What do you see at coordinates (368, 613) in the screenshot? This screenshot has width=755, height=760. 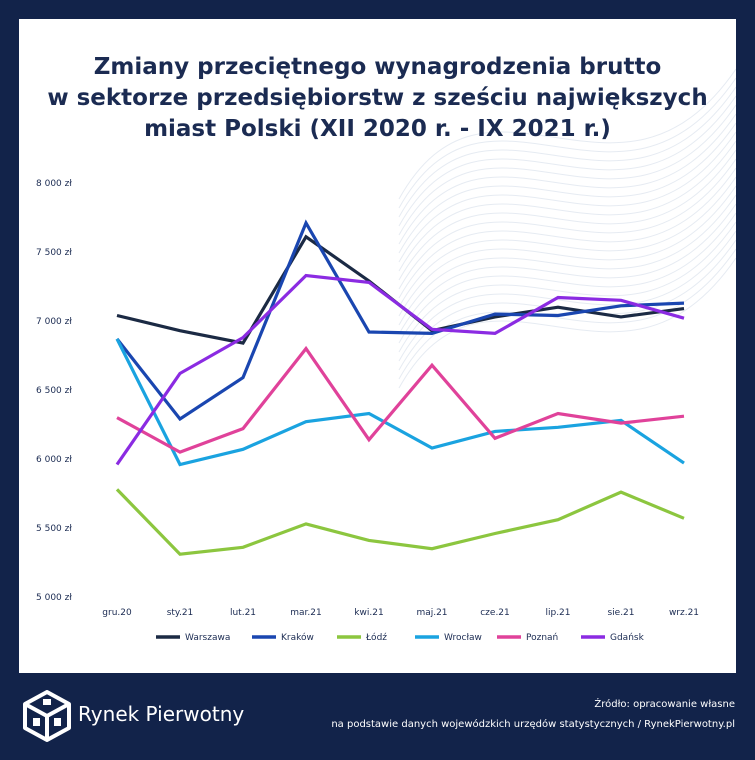 I see `x-tick-label: kwi.21` at bounding box center [368, 613].